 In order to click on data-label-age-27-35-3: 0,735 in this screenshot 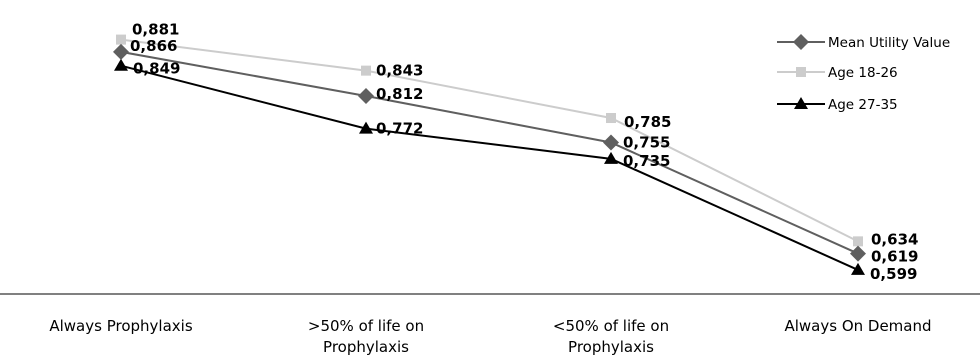, I will do `click(646, 161)`.